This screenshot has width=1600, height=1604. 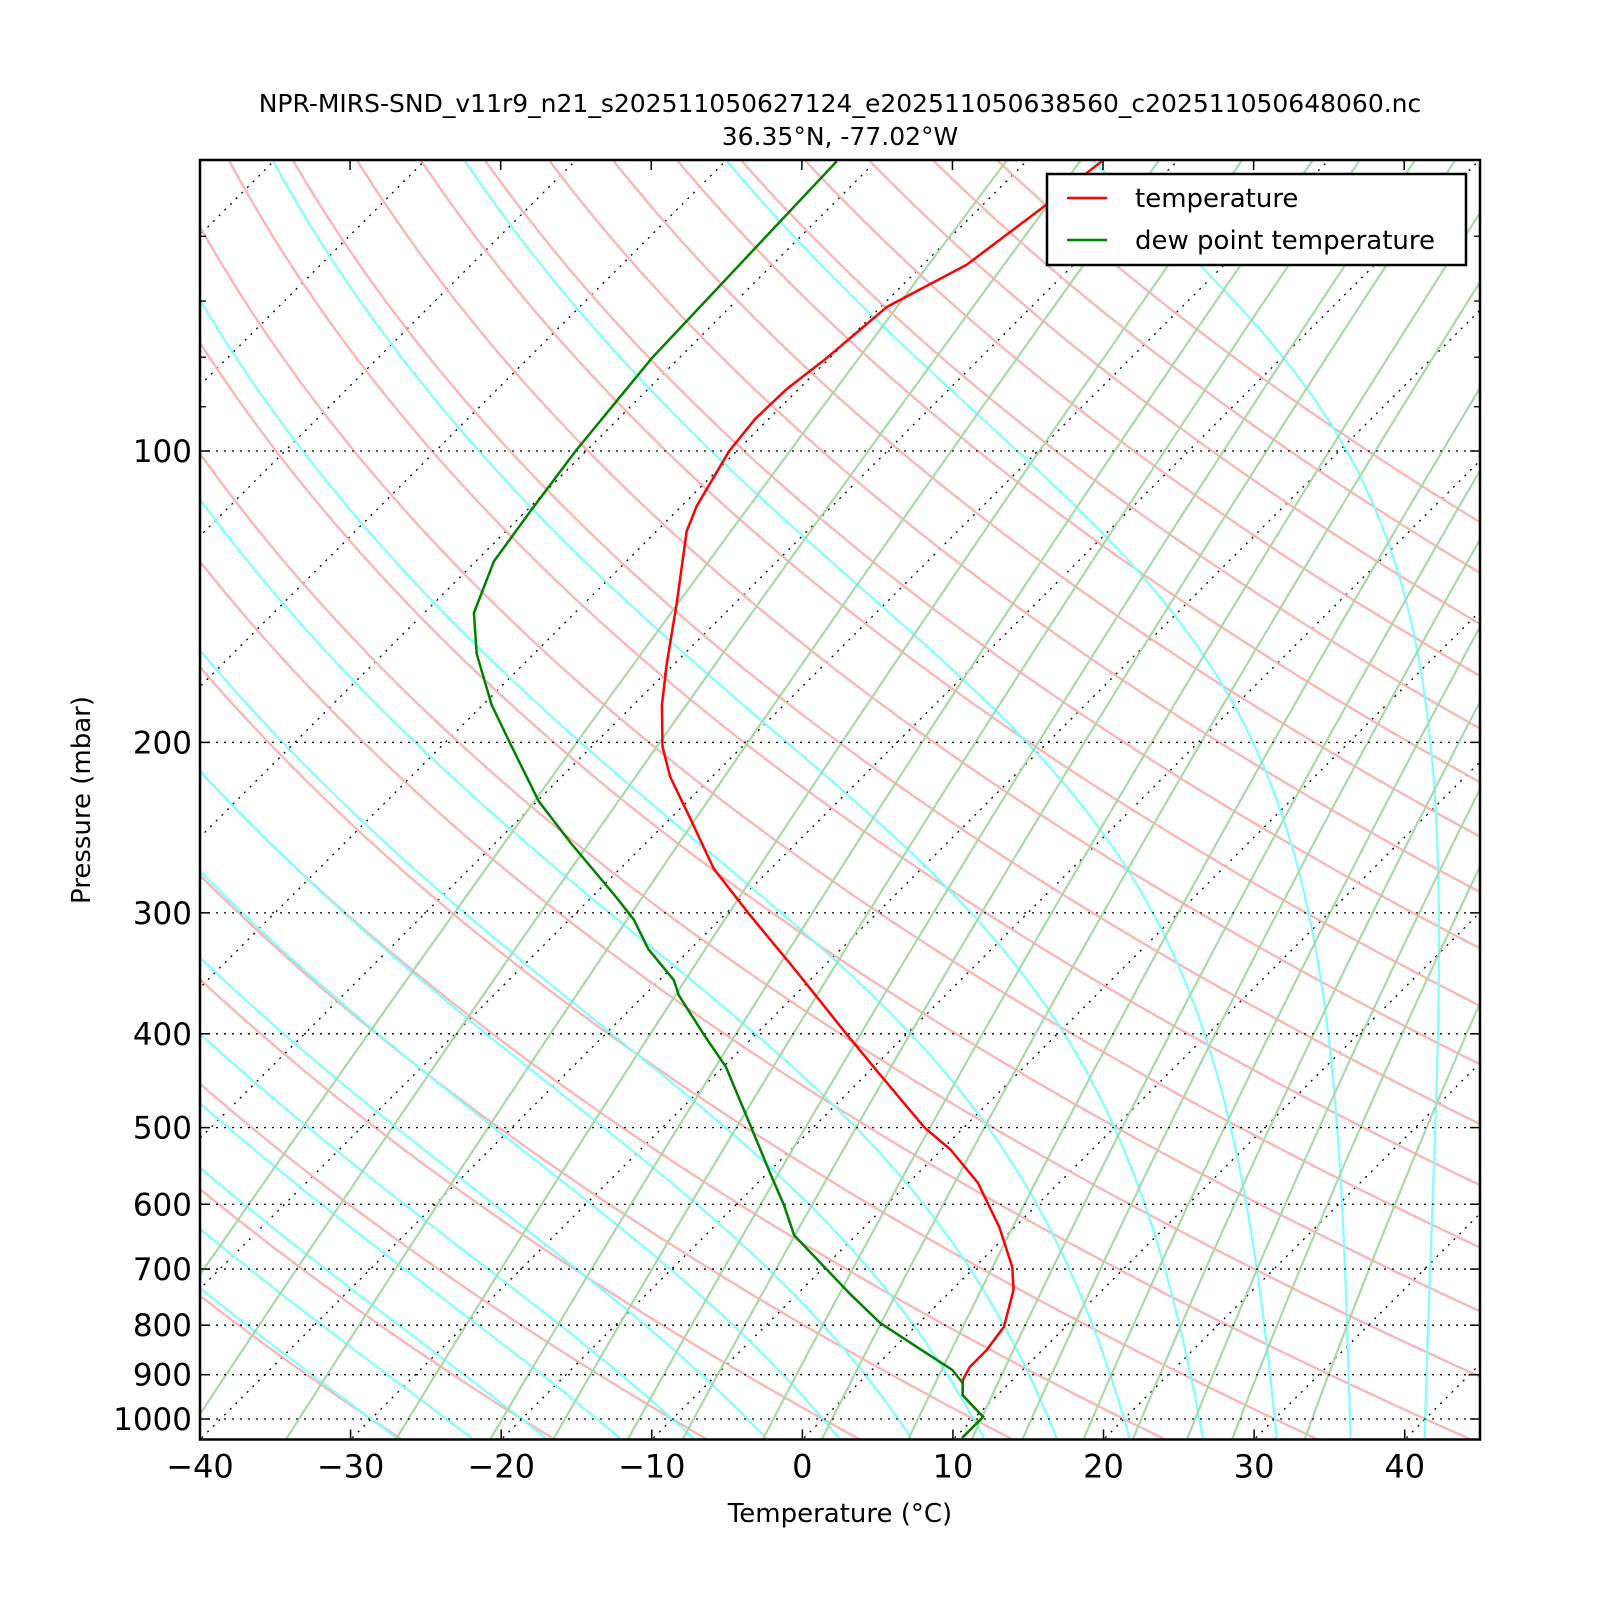 What do you see at coordinates (1103, 1467) in the screenshot?
I see `x-tick-label: 20` at bounding box center [1103, 1467].